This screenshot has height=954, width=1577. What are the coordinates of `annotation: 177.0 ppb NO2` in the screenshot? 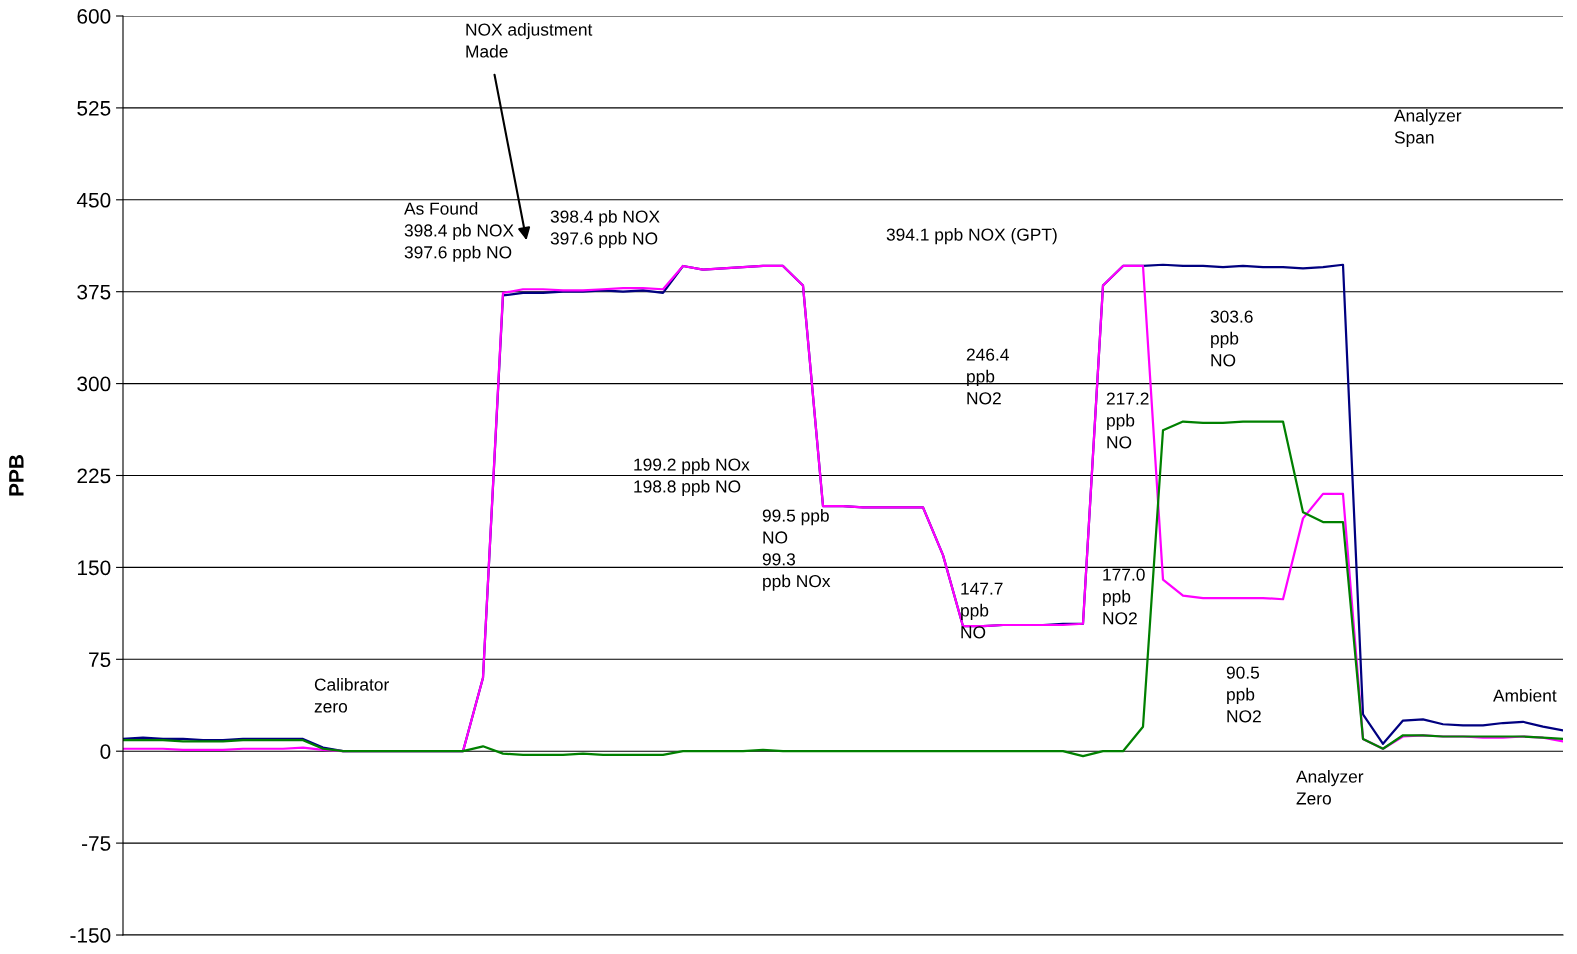 It's located at (1124, 596).